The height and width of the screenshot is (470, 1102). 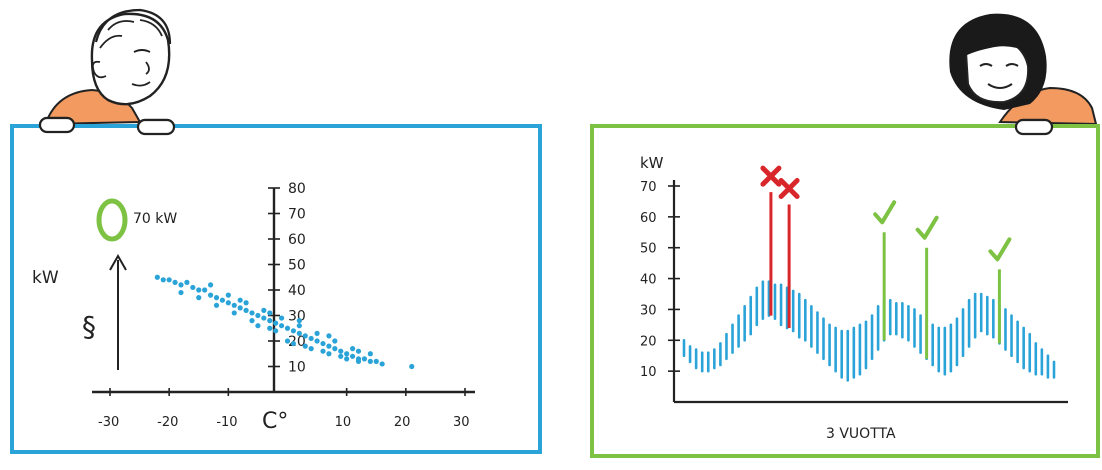 What do you see at coordinates (461, 422) in the screenshot?
I see `x-tick-label: 30` at bounding box center [461, 422].